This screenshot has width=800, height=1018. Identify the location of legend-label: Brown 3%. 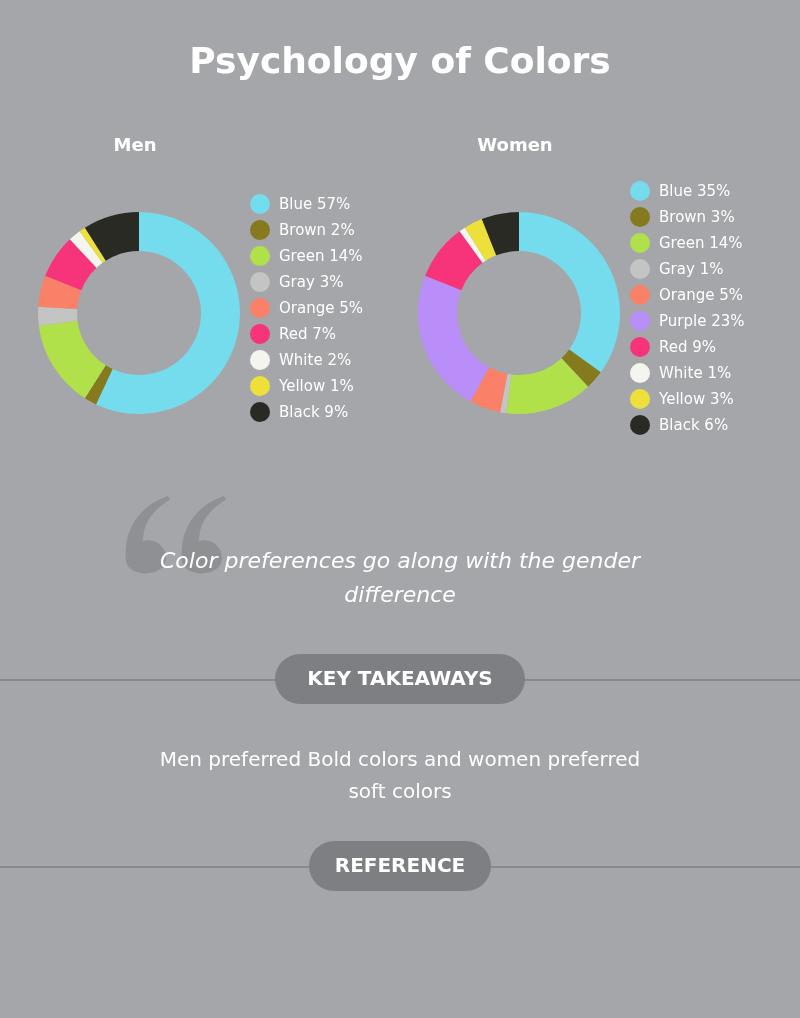
(697, 217).